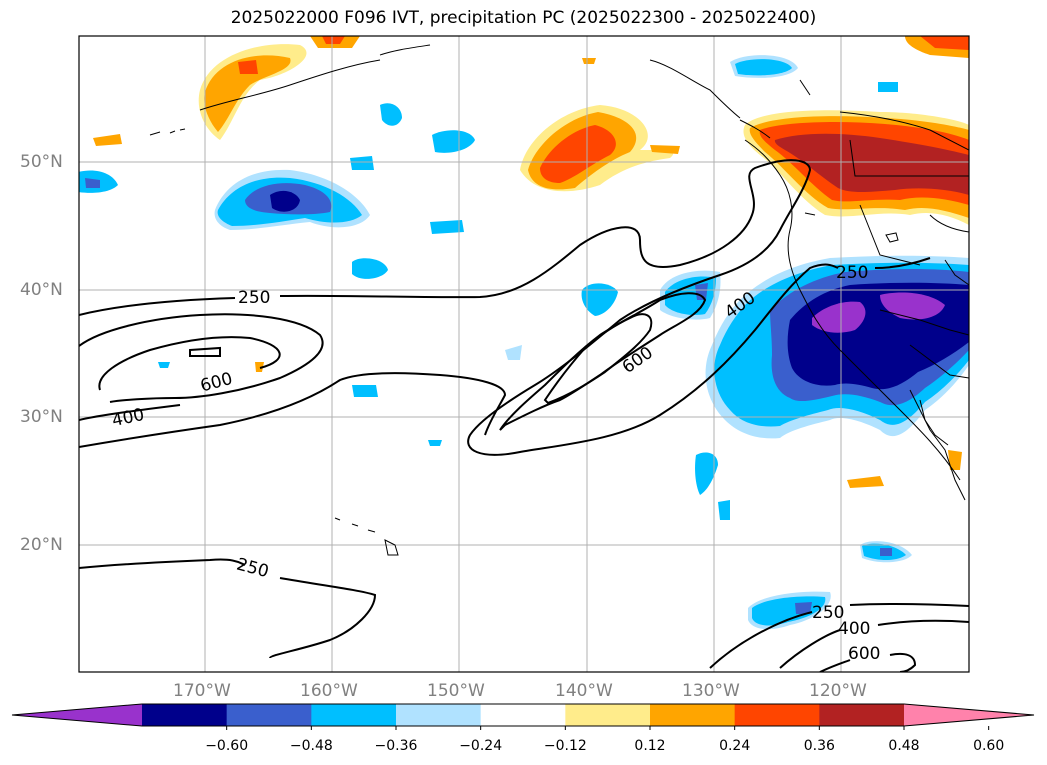 The image size is (1047, 765). Describe the element at coordinates (329, 691) in the screenshot. I see `lon-label: 160°W` at that location.